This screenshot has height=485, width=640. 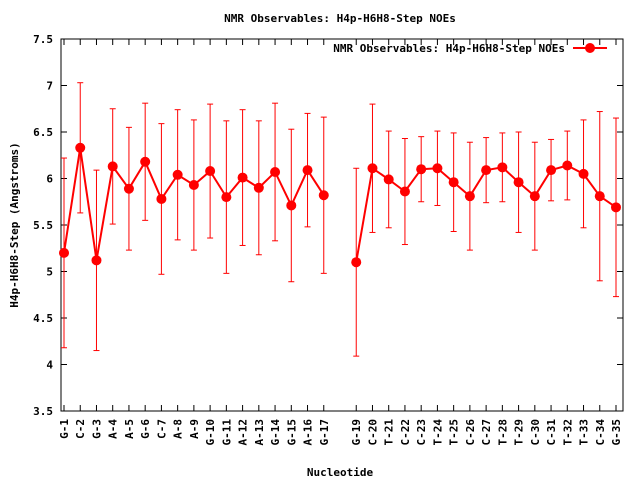 What do you see at coordinates (421, 432) in the screenshot?
I see `x-tick-label: C-23` at bounding box center [421, 432].